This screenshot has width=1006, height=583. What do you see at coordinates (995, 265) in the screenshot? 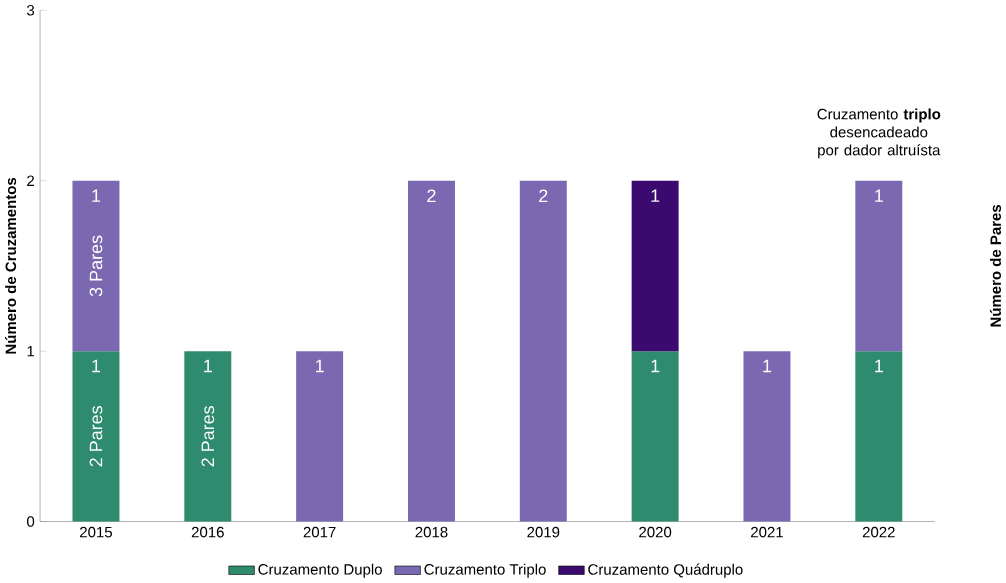
I see `y2-axis-title: Número de Pares` at bounding box center [995, 265].